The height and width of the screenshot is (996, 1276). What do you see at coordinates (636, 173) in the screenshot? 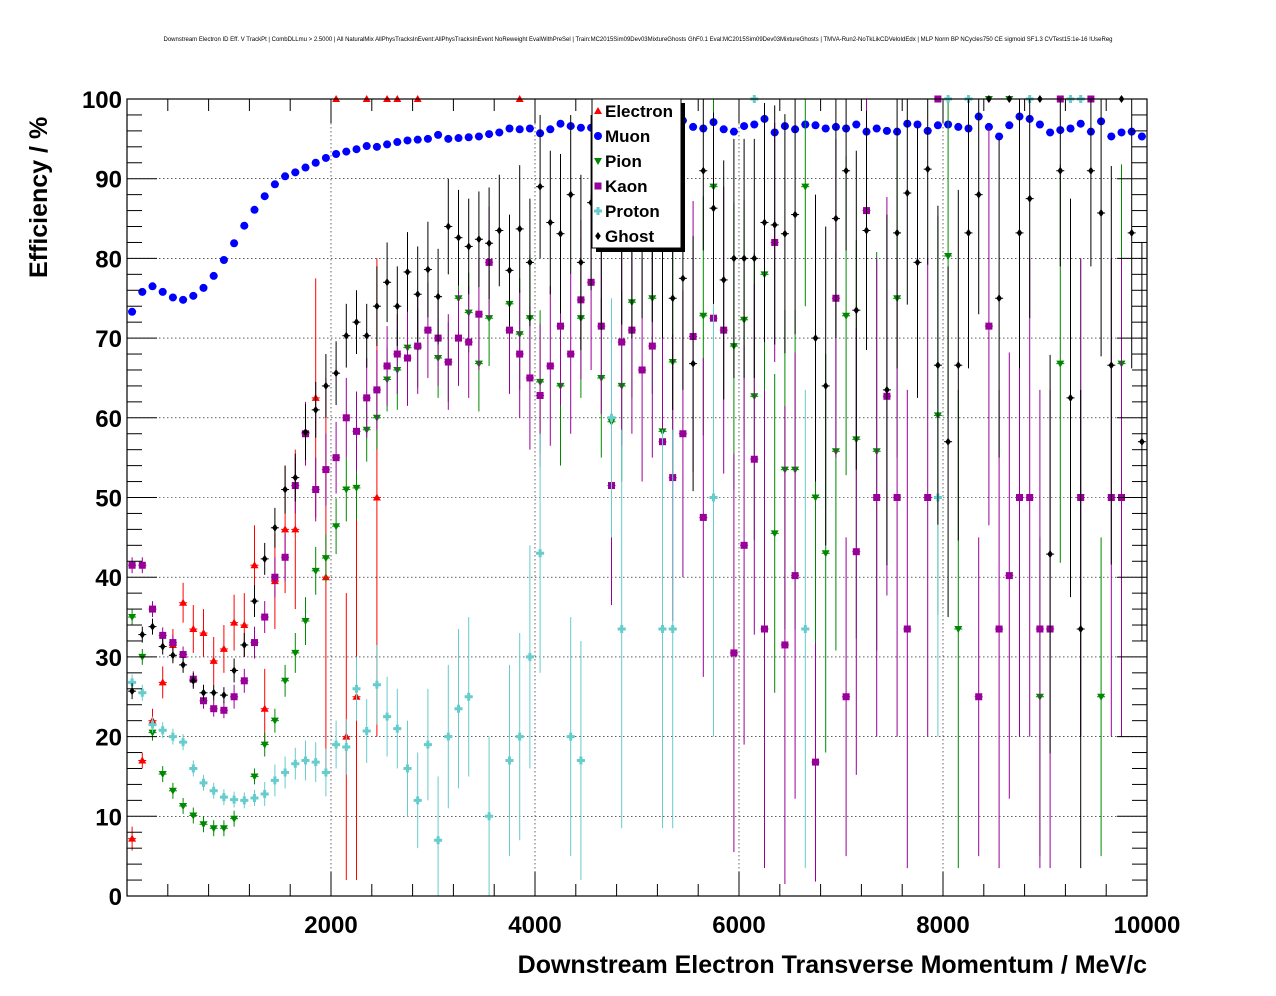
I see `legend-box` at bounding box center [636, 173].